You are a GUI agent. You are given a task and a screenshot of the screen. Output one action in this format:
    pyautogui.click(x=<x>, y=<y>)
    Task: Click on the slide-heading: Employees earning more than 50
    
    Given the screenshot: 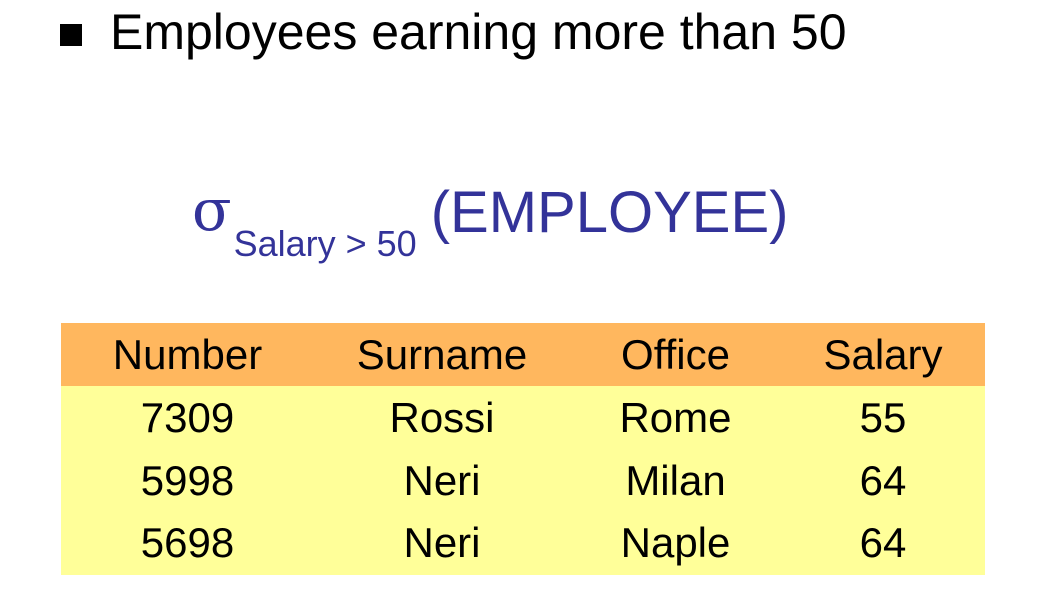 What is the action you would take?
    pyautogui.click(x=453, y=32)
    